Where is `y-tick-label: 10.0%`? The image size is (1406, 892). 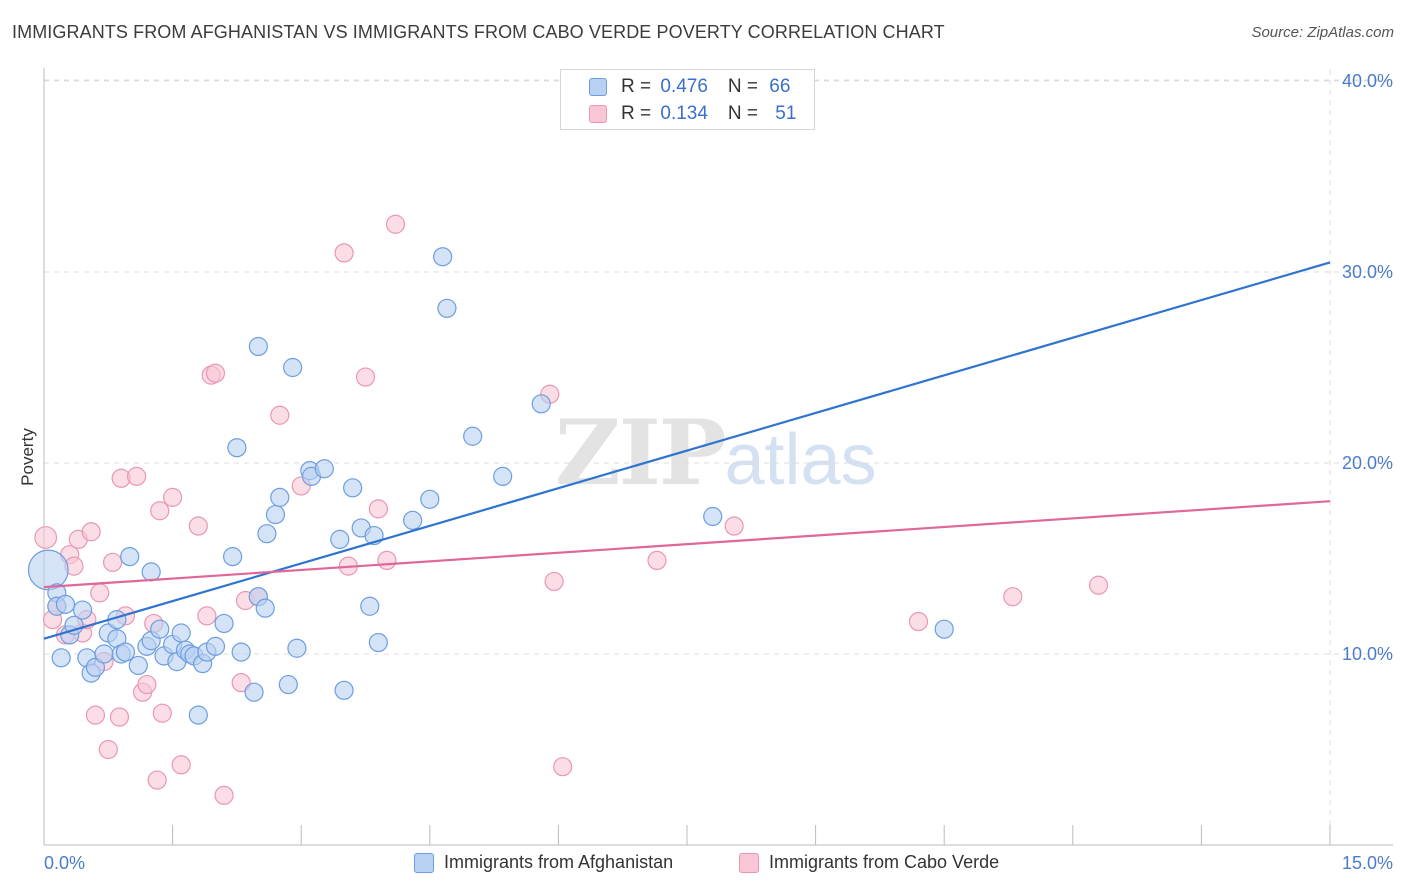
y-tick-label: 10.0% is located at coordinates (1367, 654).